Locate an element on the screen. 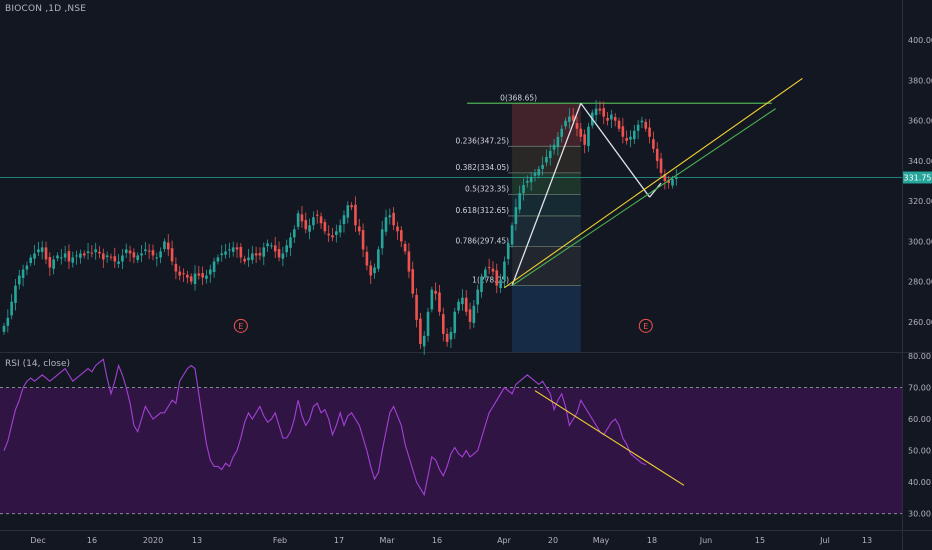 This screenshot has width=932, height=550. price-tick-label: 280.00 is located at coordinates (920, 282).